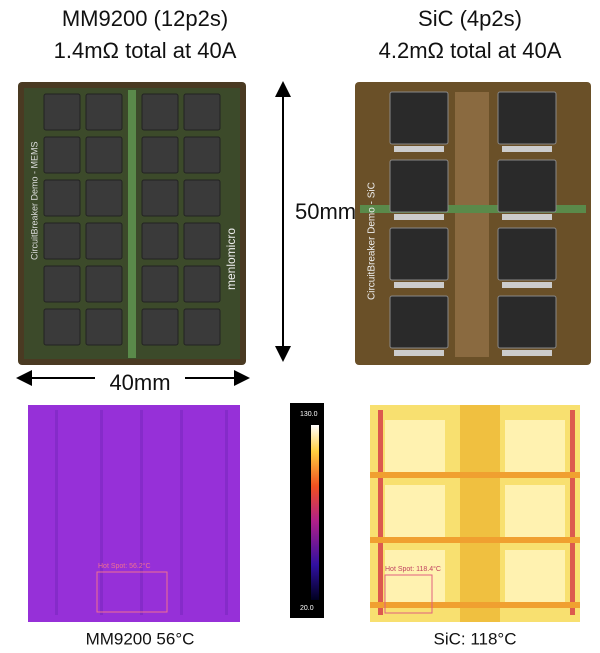  Describe the element at coordinates (124, 566) in the screenshot. I see `hot-spot-label: Hot Spot: 56.2°C` at that location.